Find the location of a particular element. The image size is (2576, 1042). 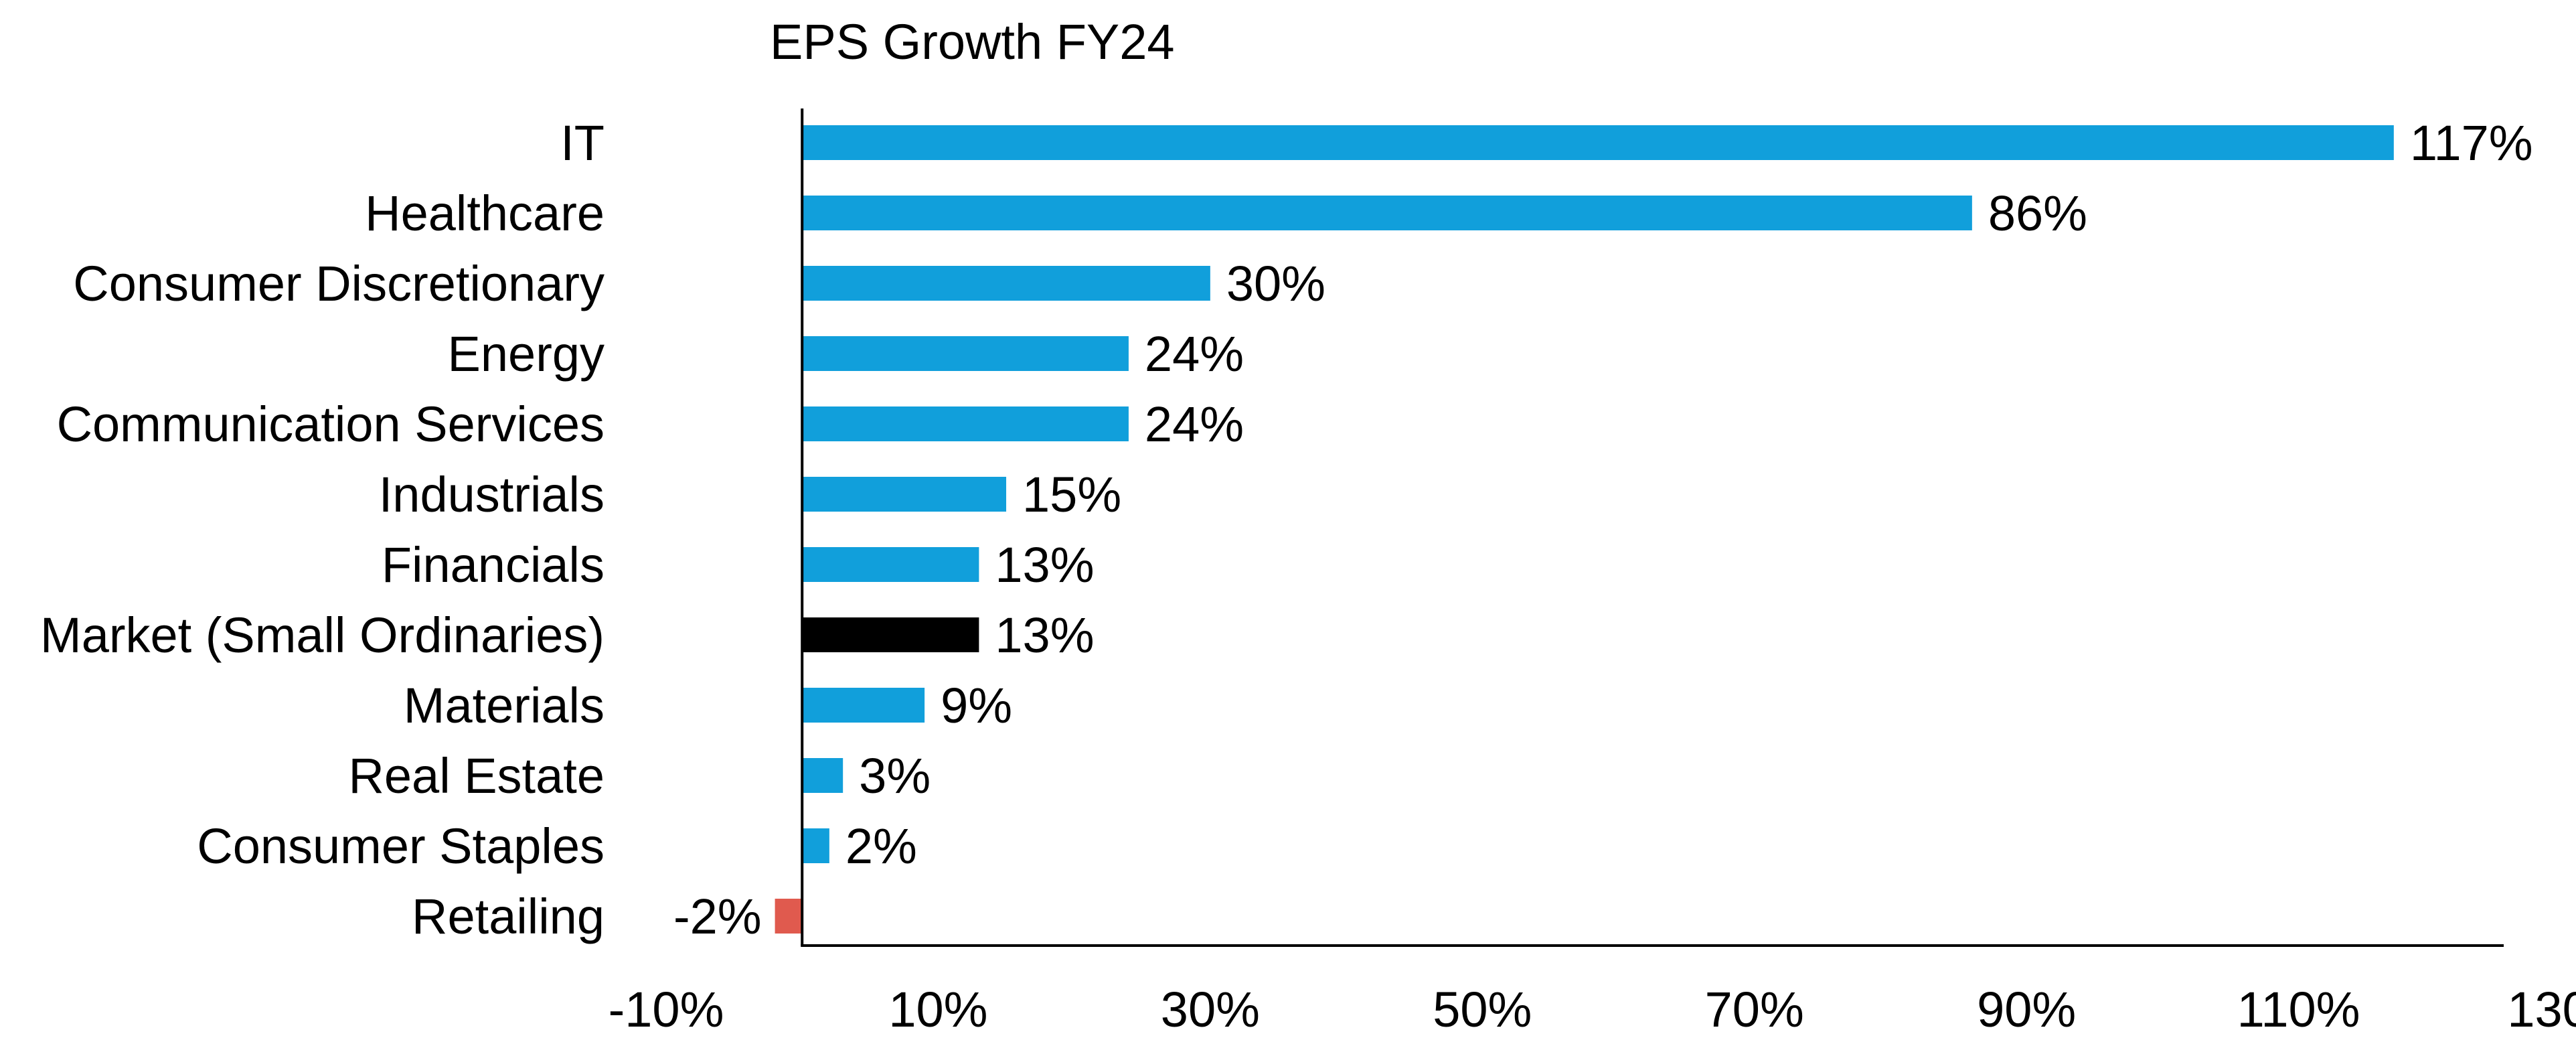

data-label-financials: 13% is located at coordinates (1045, 565).